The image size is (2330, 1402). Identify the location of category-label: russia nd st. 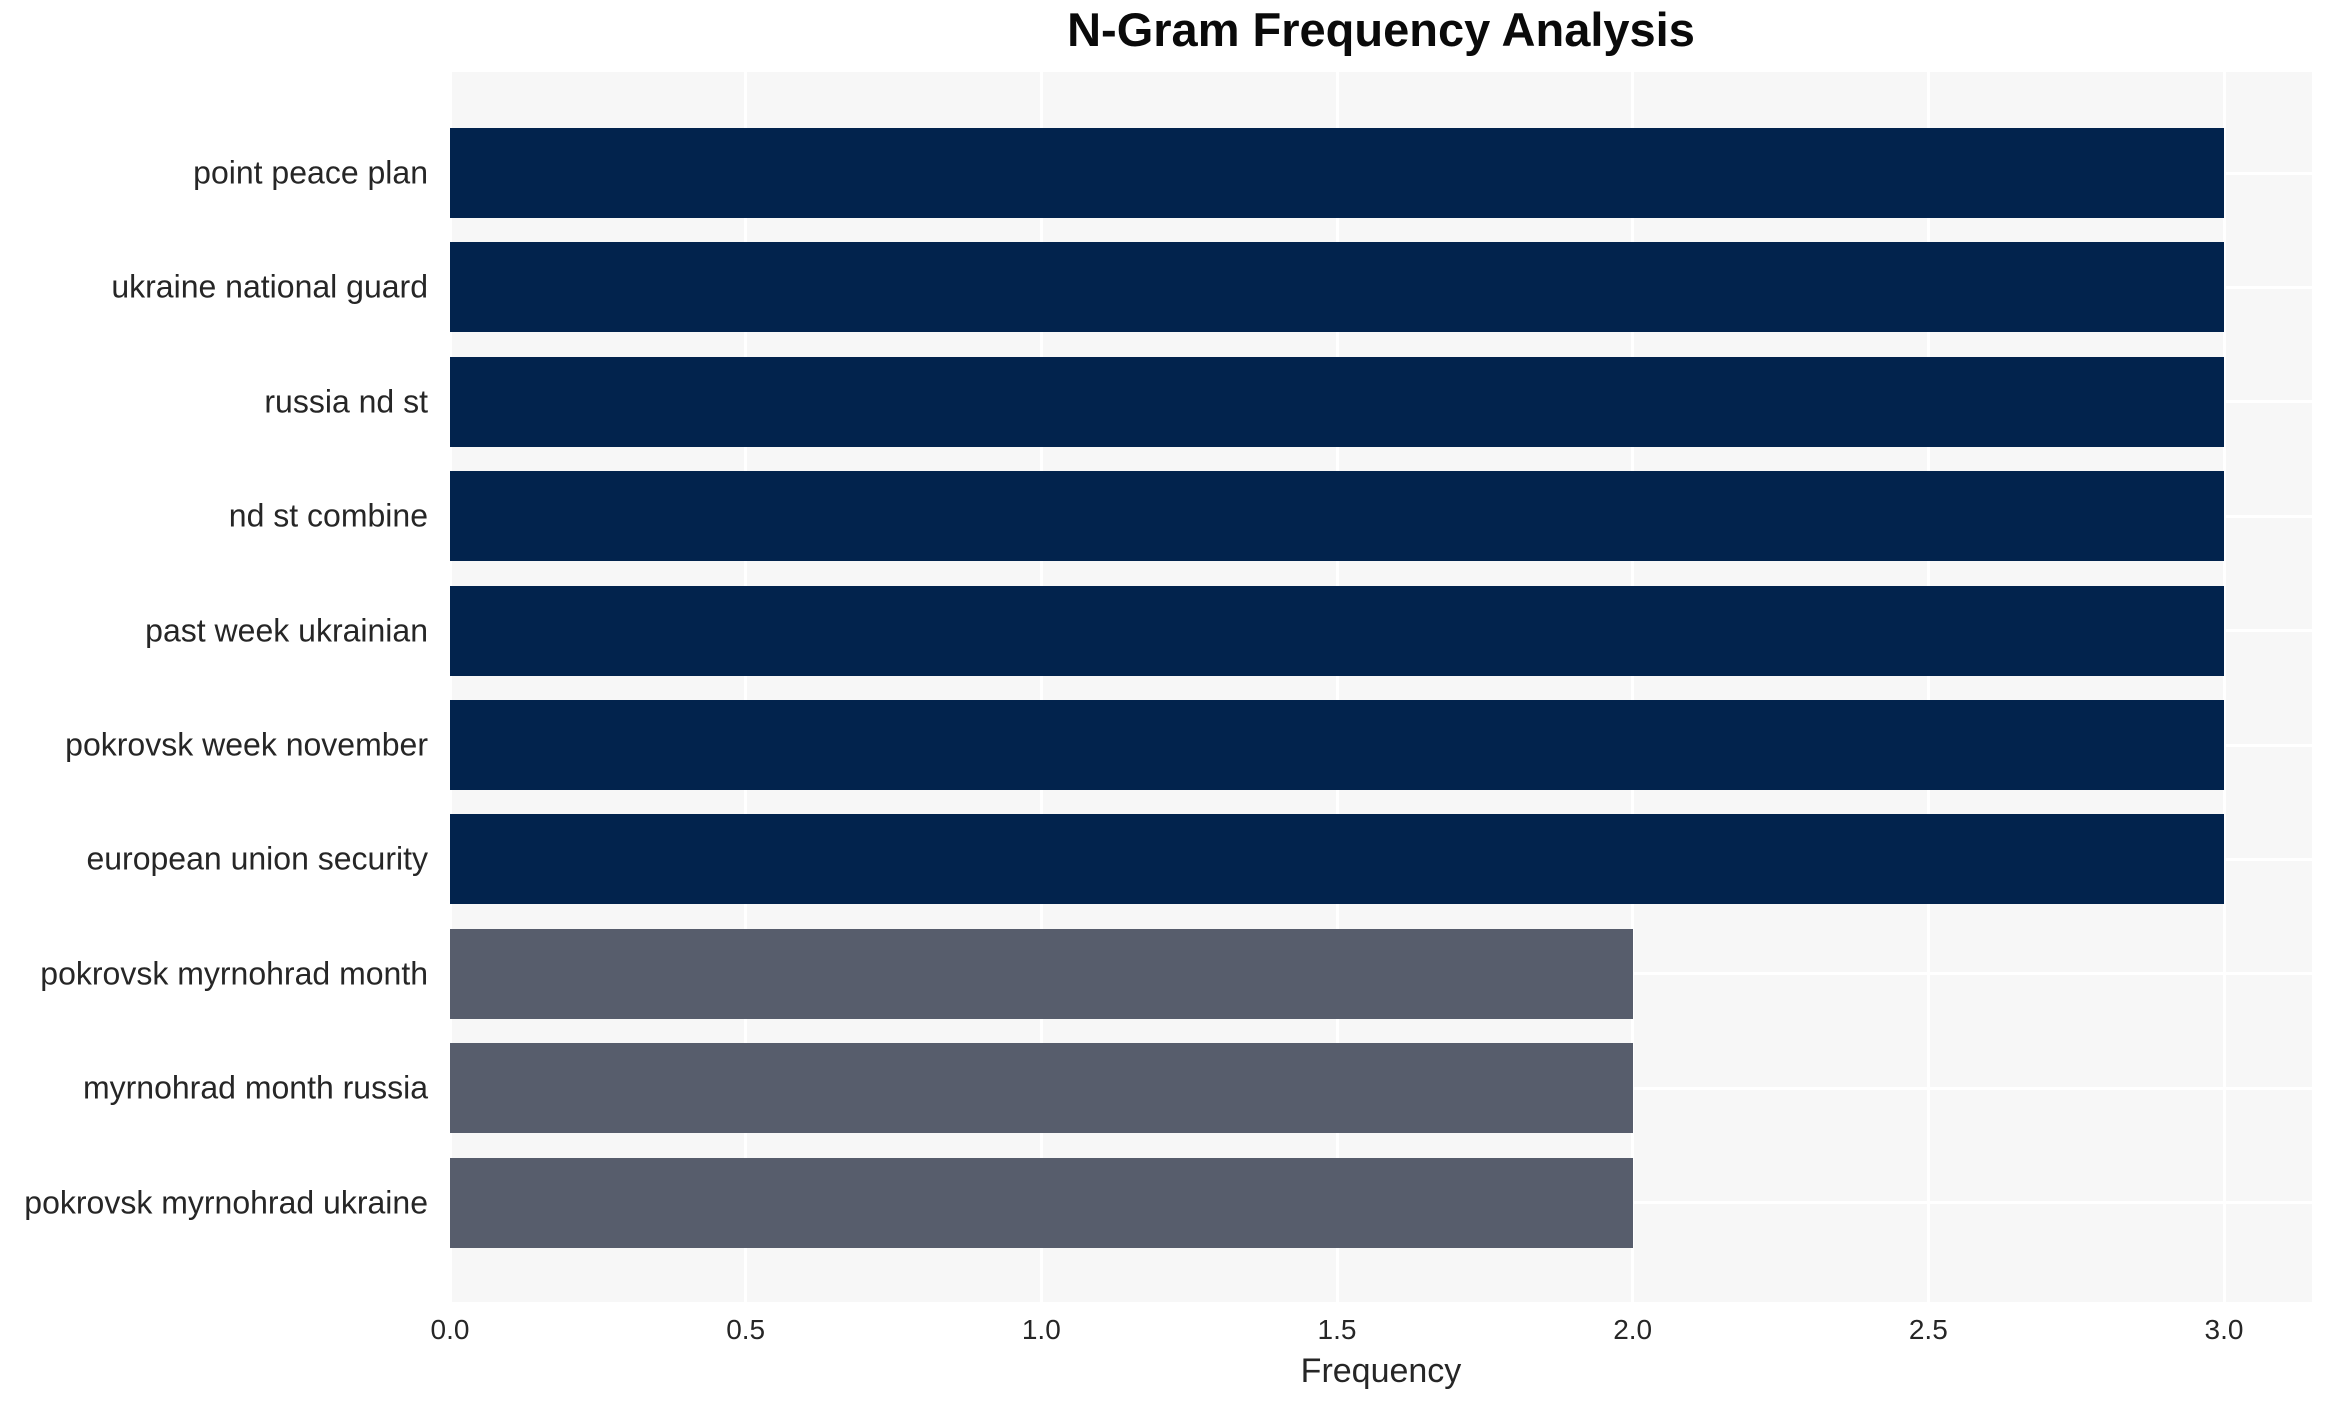
(346, 401).